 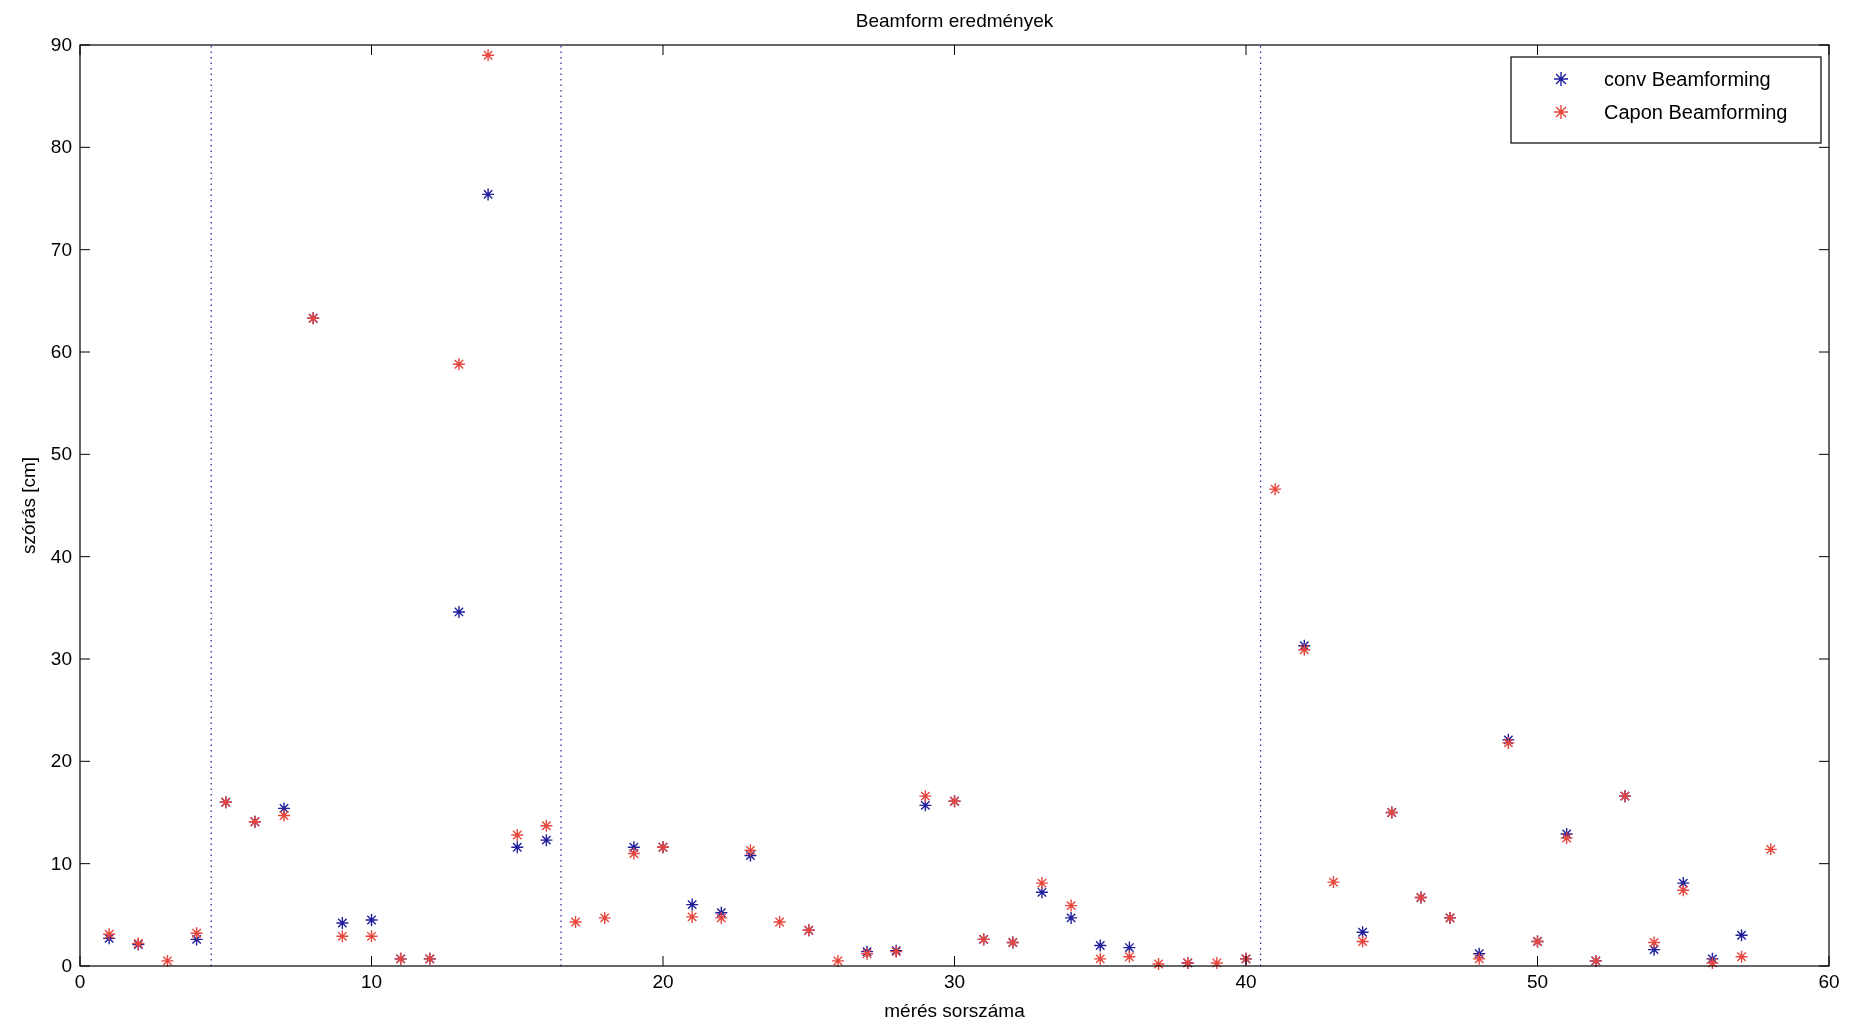 What do you see at coordinates (61, 147) in the screenshot?
I see `y-tick-label: 80` at bounding box center [61, 147].